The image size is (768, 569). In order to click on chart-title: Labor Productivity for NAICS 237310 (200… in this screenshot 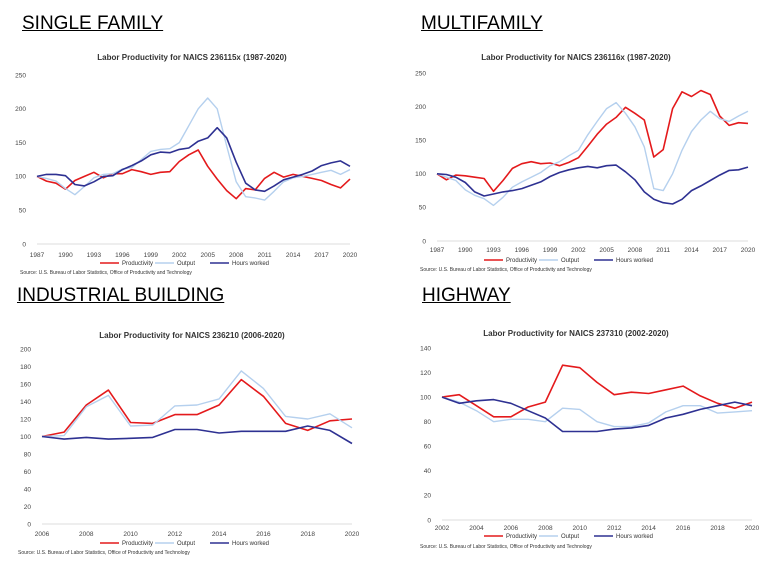, I will do `click(576, 333)`.